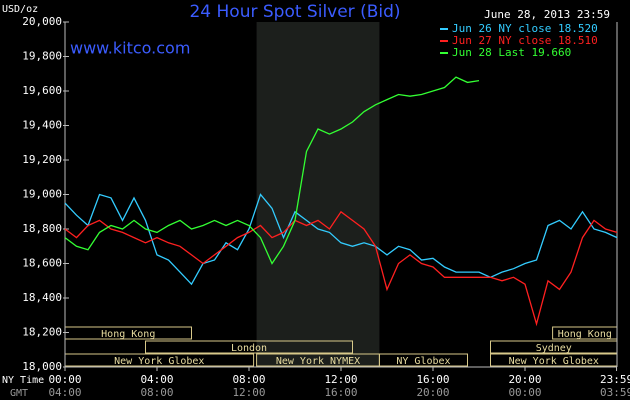 The image size is (630, 400). What do you see at coordinates (554, 348) in the screenshot?
I see `session-label: Sydney` at bounding box center [554, 348].